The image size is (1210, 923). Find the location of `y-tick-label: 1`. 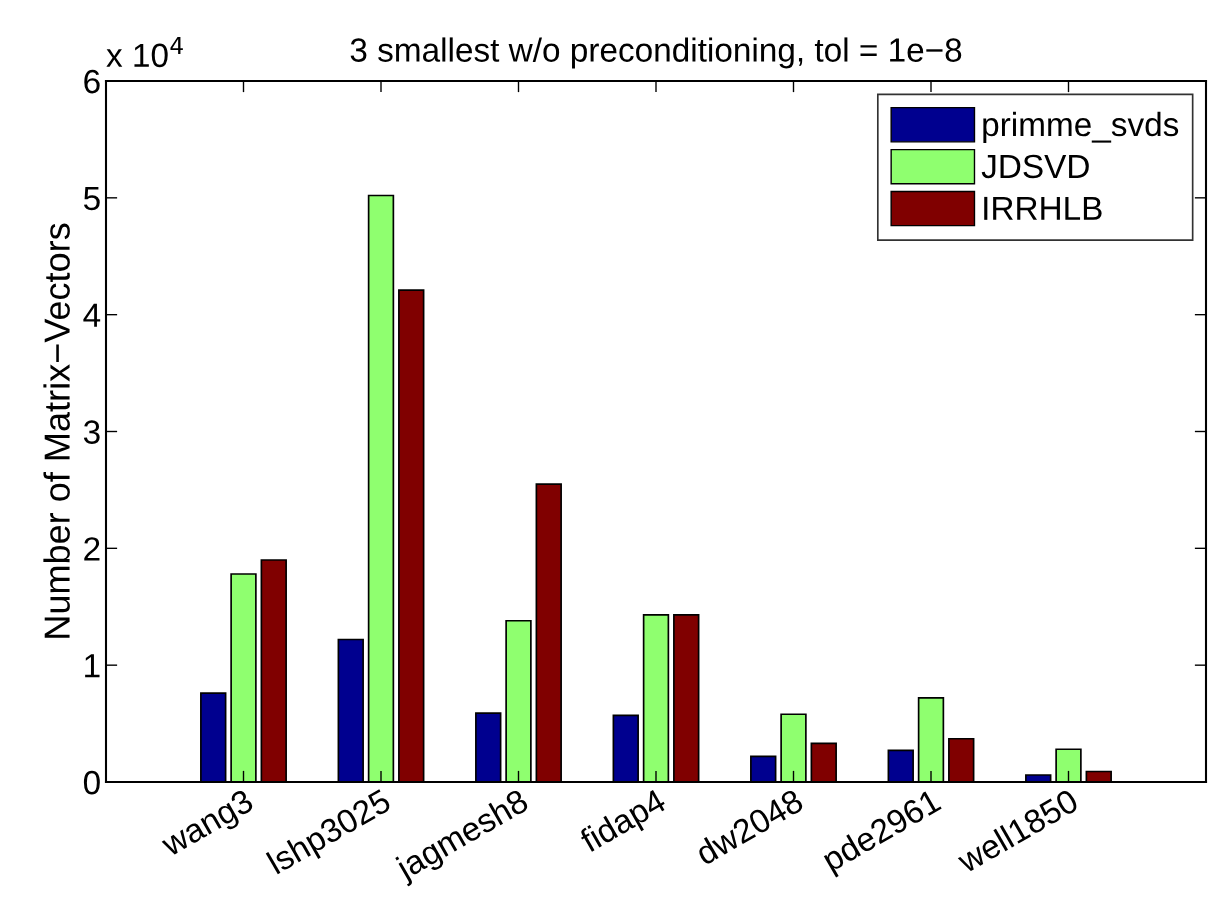

y-tick-label: 1 is located at coordinates (92, 666).